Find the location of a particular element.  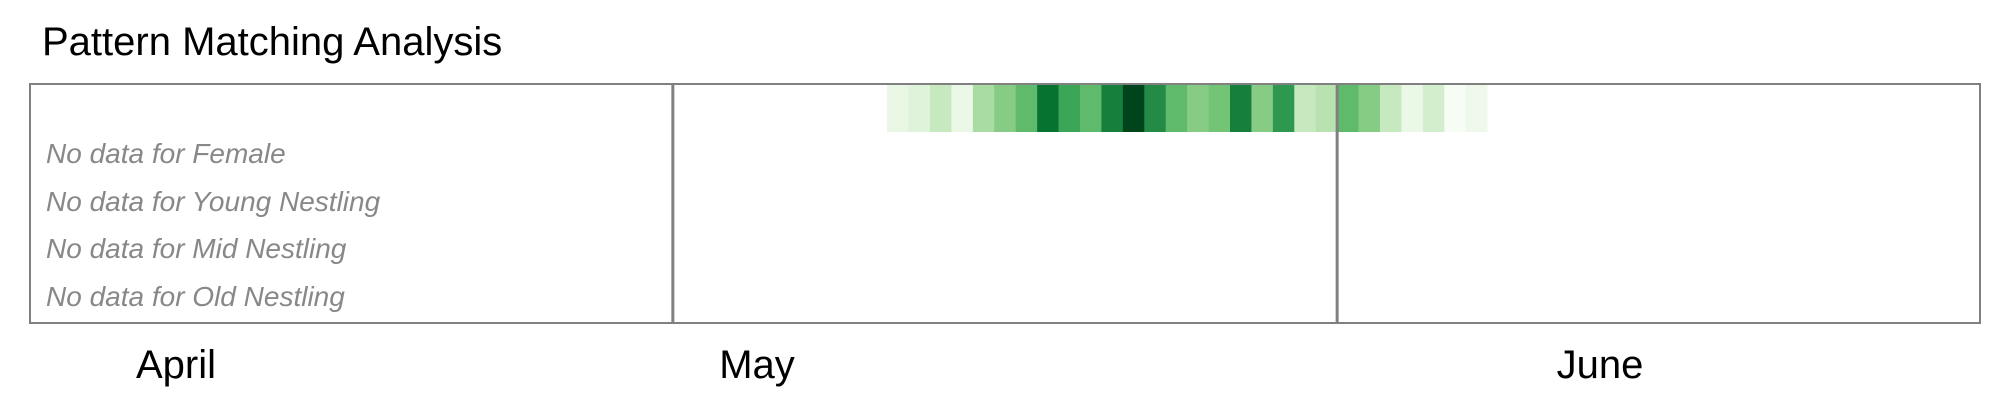

chart-title: Pattern Matching Analysis is located at coordinates (272, 42).